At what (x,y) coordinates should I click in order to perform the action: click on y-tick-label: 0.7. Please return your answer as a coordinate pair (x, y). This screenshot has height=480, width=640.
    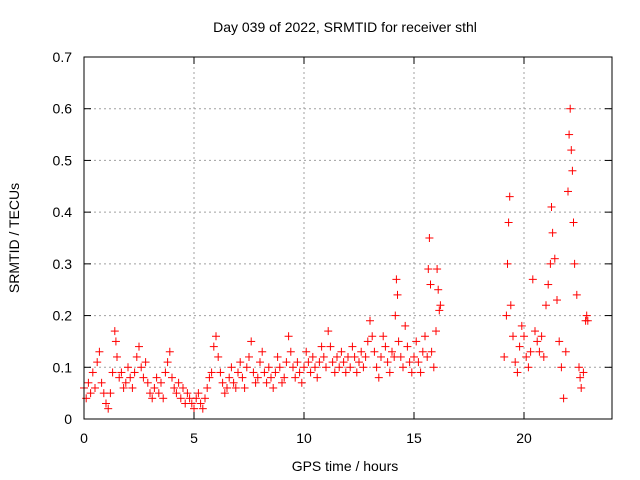
    Looking at the image, I should click on (63, 57).